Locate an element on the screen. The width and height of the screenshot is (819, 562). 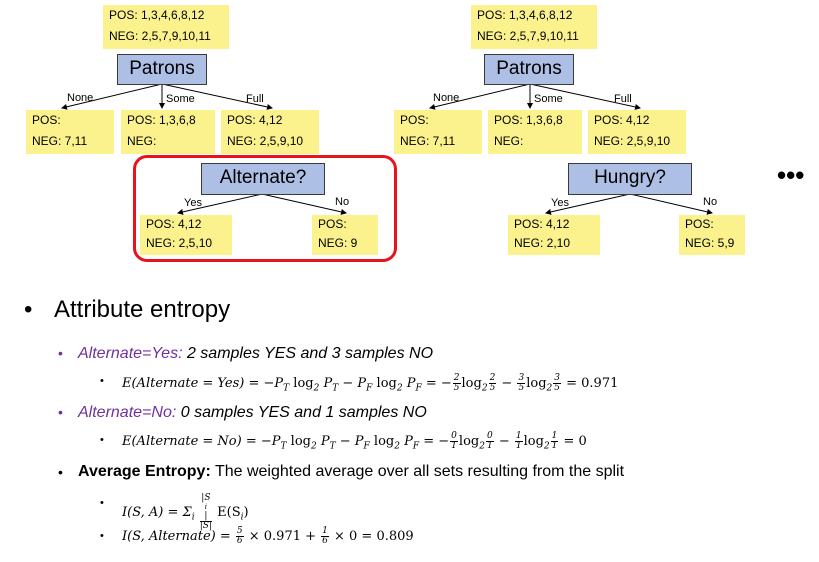
leaf-alt-no: POS: NEG: 9 is located at coordinates (345, 235).